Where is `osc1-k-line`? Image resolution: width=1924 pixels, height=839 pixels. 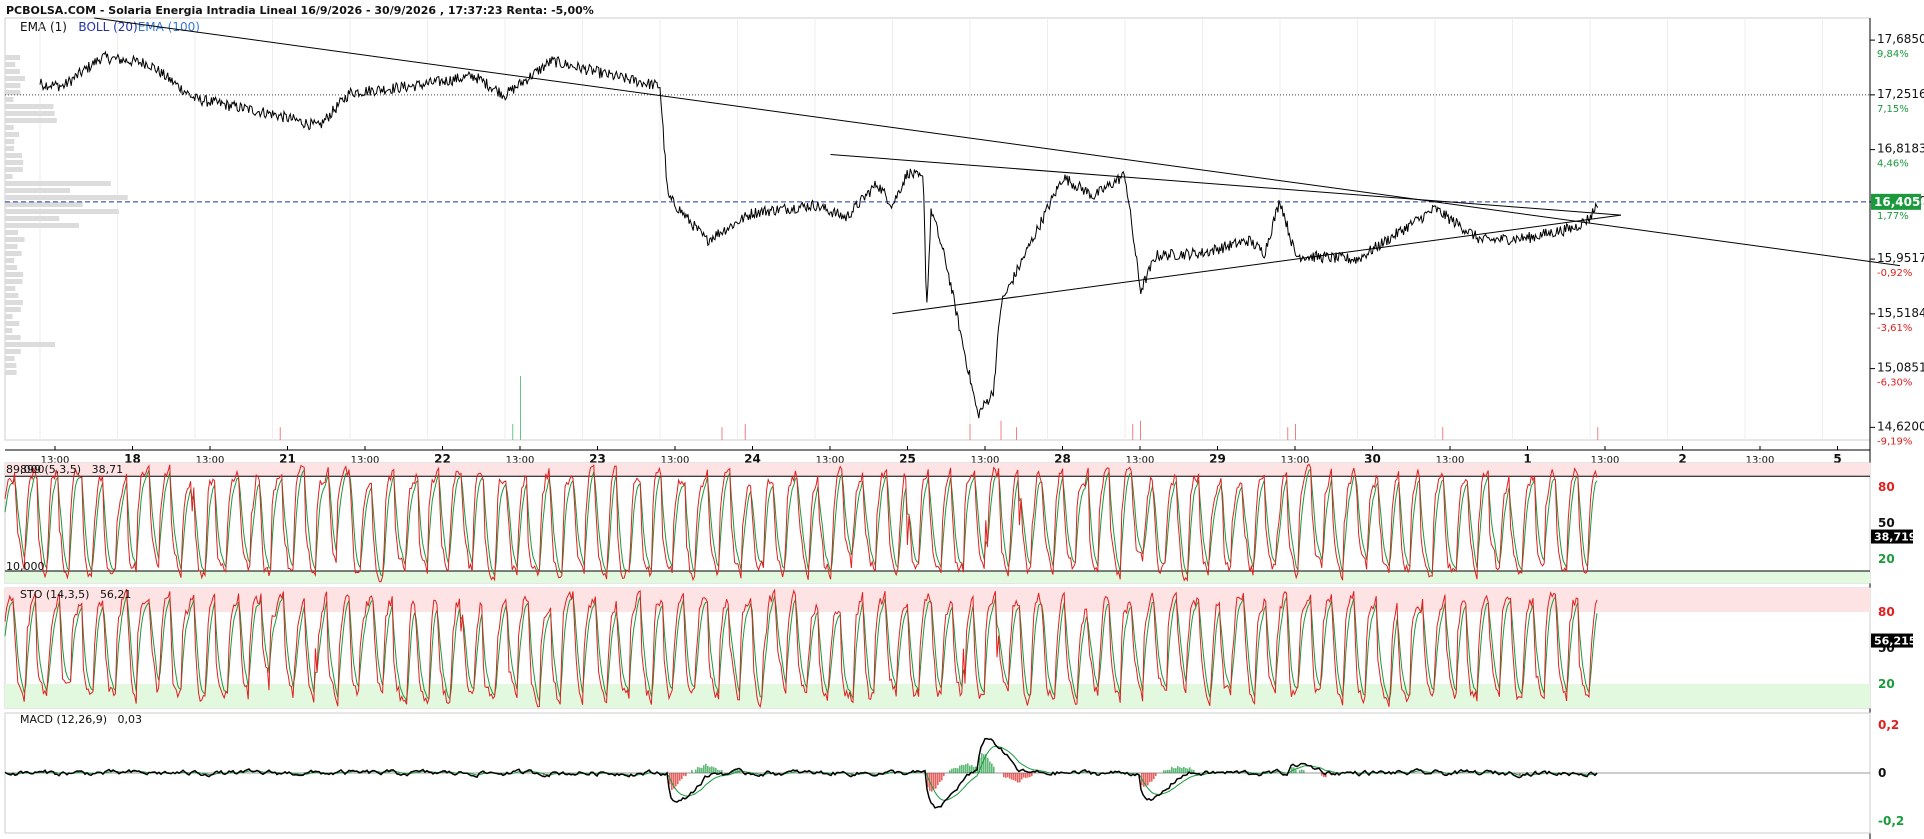
osc1-k-line is located at coordinates (801, 523).